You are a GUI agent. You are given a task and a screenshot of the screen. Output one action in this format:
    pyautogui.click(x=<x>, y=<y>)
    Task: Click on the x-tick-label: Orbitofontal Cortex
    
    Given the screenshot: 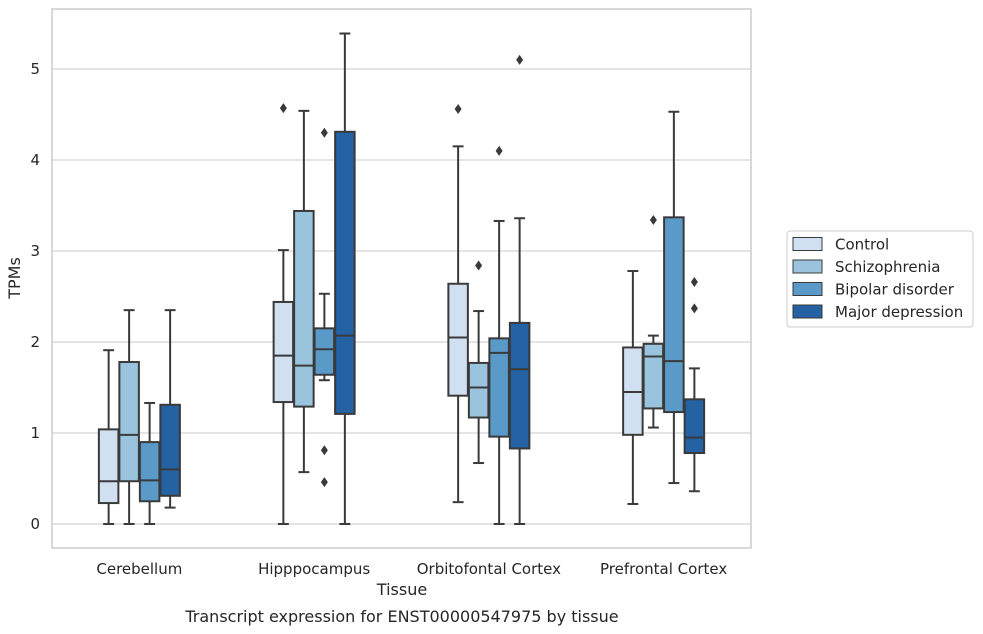 What is the action you would take?
    pyautogui.click(x=489, y=569)
    